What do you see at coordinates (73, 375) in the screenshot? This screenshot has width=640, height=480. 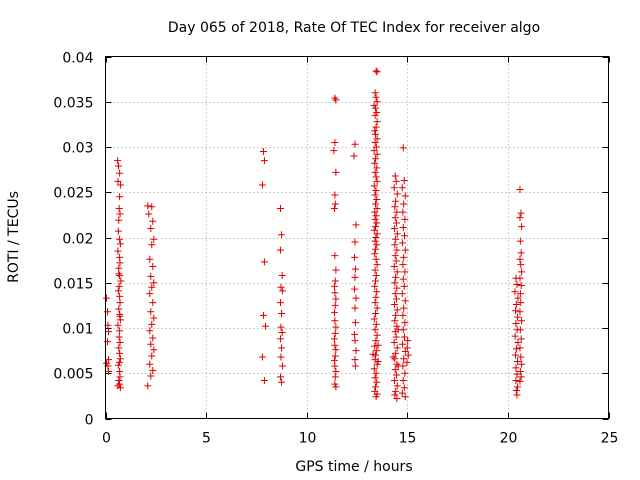 I see `y-tick-label: 0.005` at bounding box center [73, 375].